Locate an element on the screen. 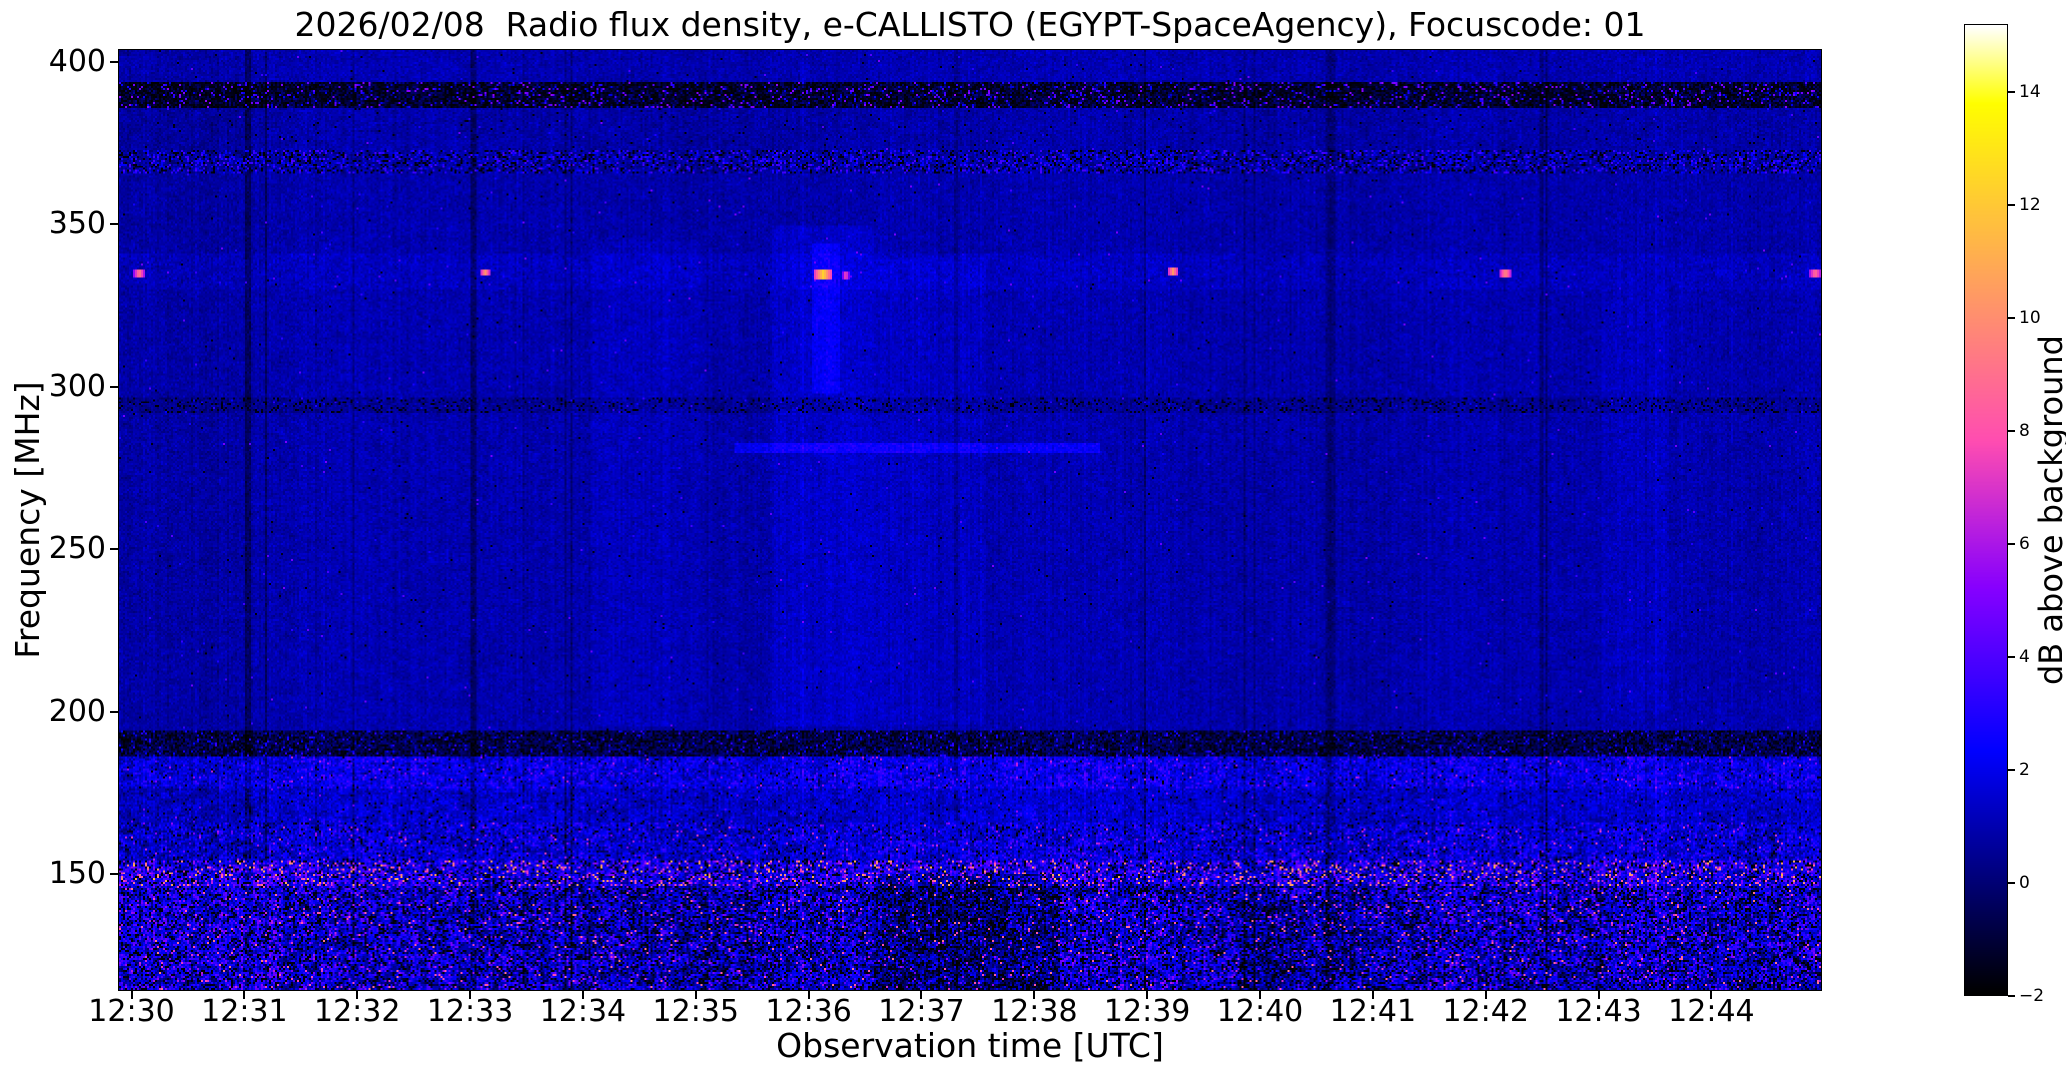 Image resolution: width=2066 pixels, height=1067 pixels. y-tick-label: 150 is located at coordinates (77, 874).